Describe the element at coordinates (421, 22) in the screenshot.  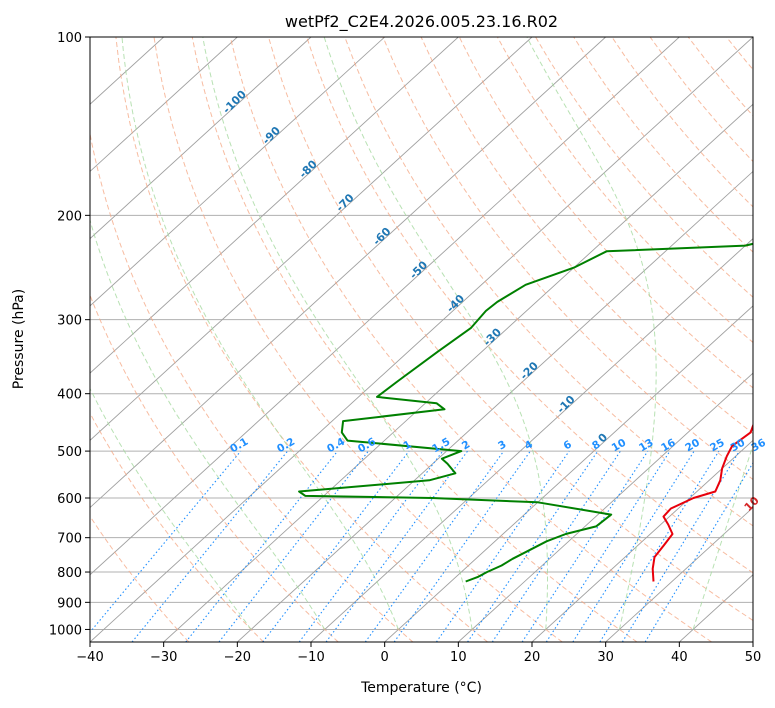
I see `chart-title: wetPf2_C2E4.2026.005.23.16.R02` at that location.